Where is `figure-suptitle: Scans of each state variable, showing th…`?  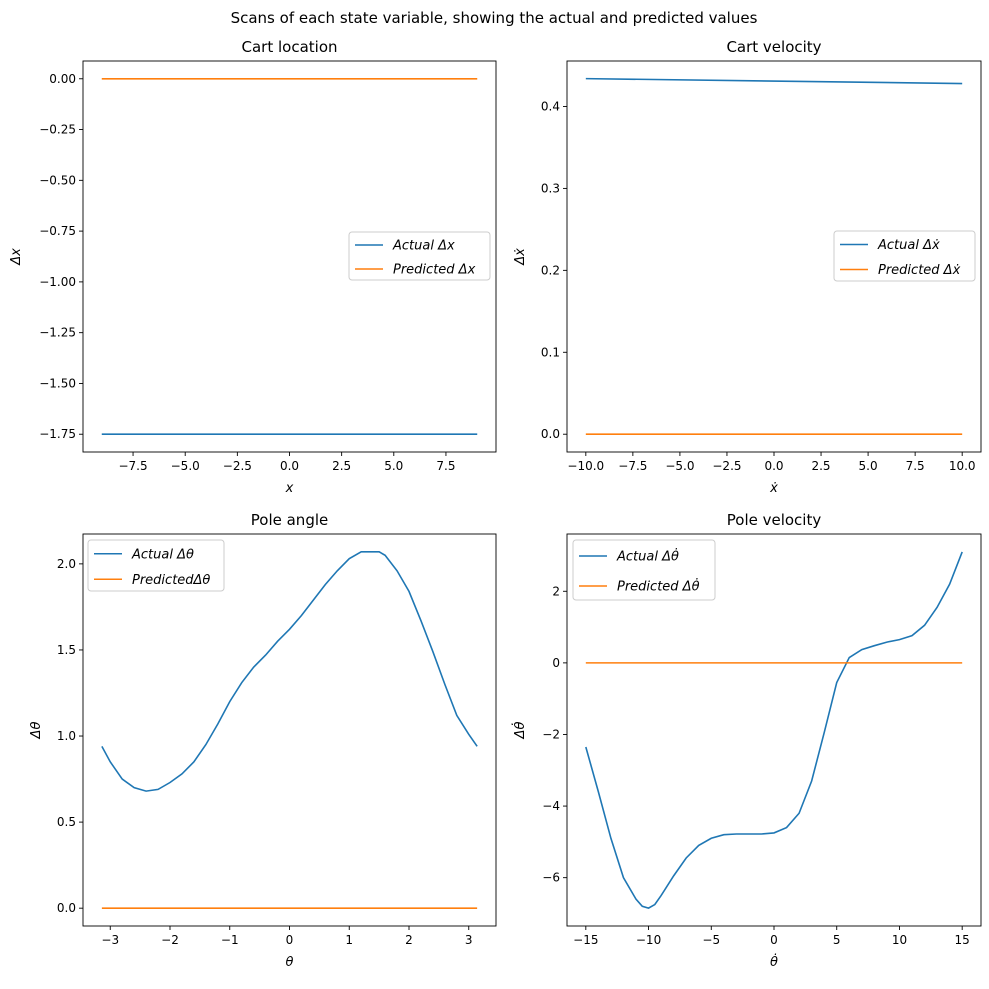 figure-suptitle: Scans of each state variable, showing th… is located at coordinates (494, 18).